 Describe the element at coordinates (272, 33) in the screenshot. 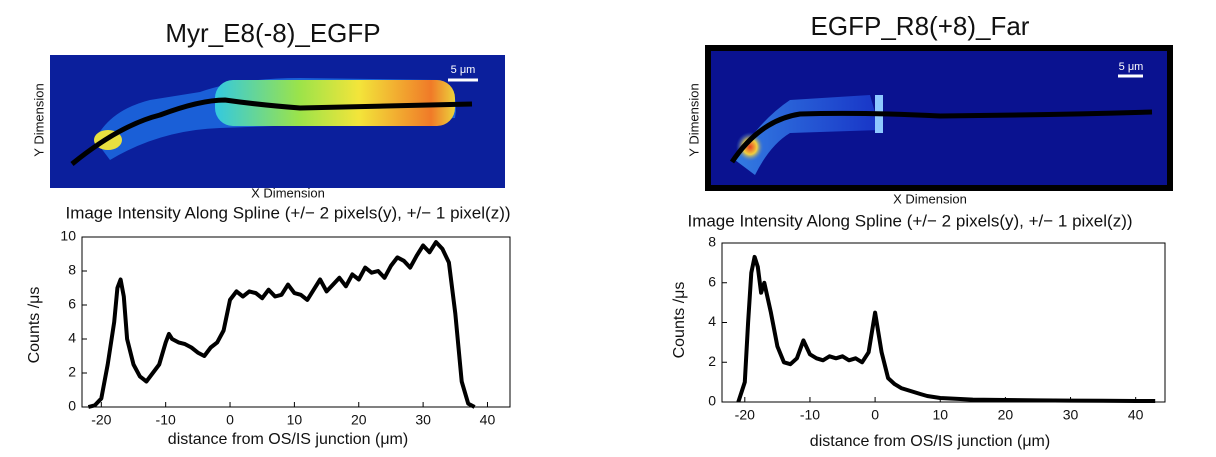

I see `chart-title: Myr_E8(-8)_EGFP` at that location.